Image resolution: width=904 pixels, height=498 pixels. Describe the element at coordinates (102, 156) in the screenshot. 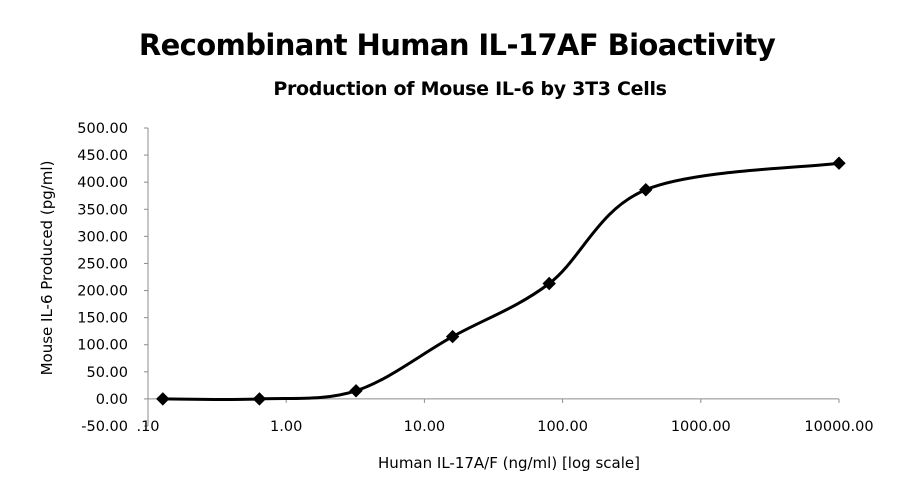

I see `y-tick-label: 450.00` at that location.